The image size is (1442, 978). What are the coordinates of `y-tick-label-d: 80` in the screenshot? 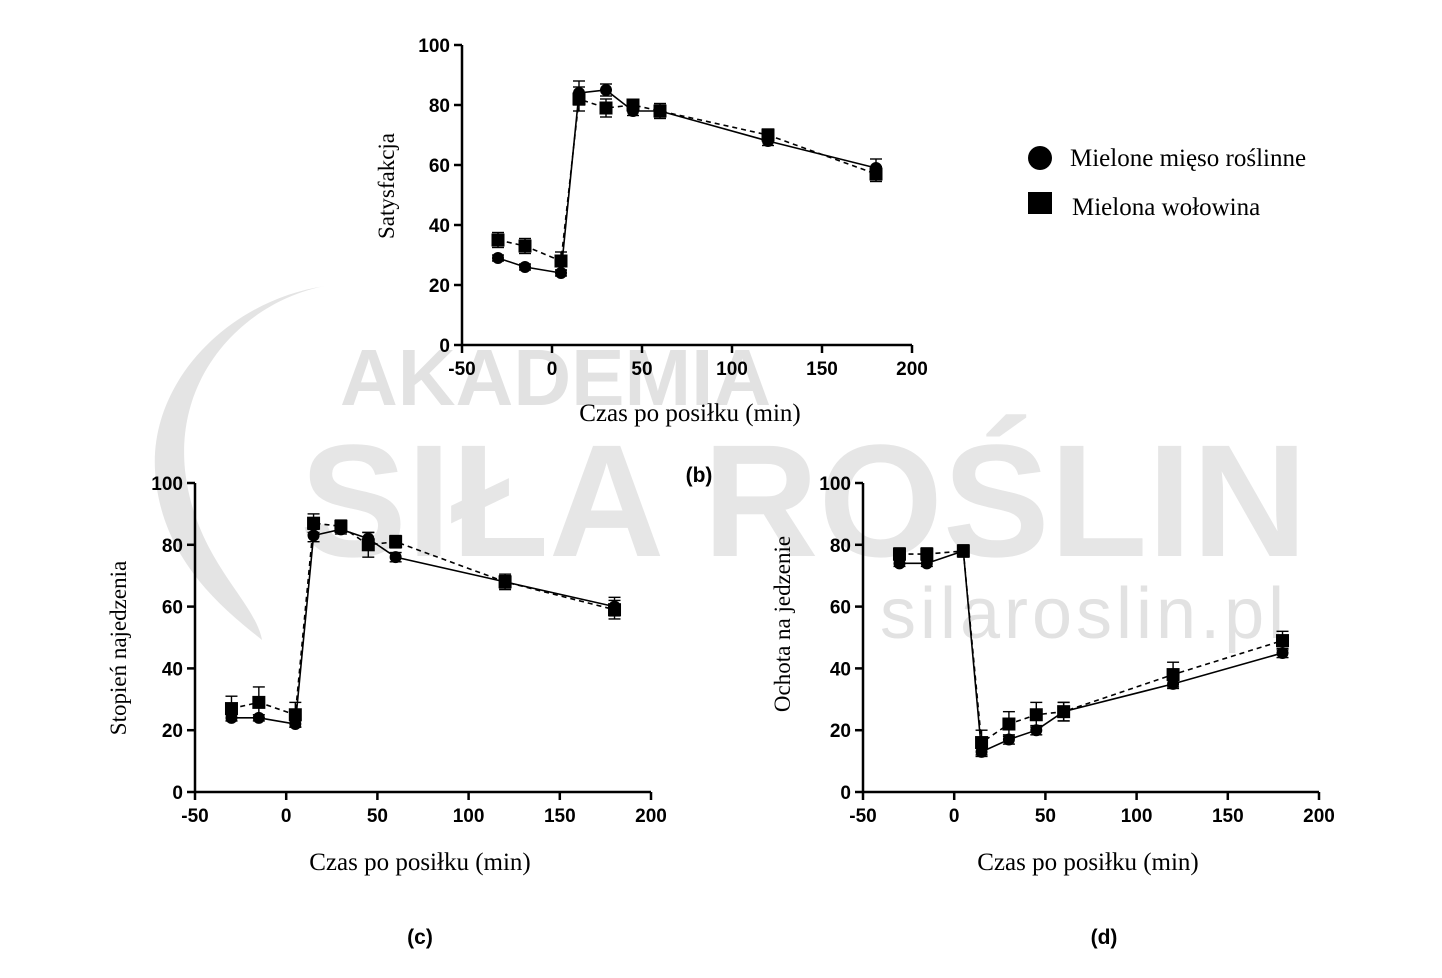 It's located at (840, 546).